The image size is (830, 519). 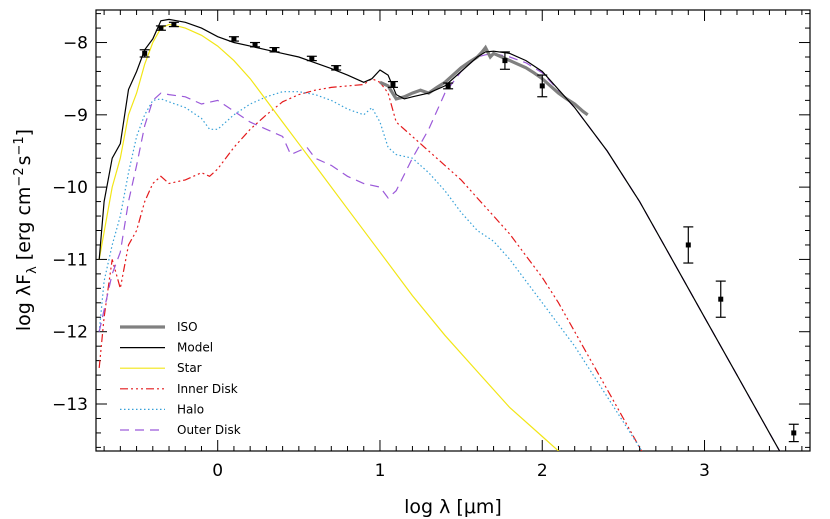 What do you see at coordinates (209, 430) in the screenshot?
I see `legend-label: Outer Disk` at bounding box center [209, 430].